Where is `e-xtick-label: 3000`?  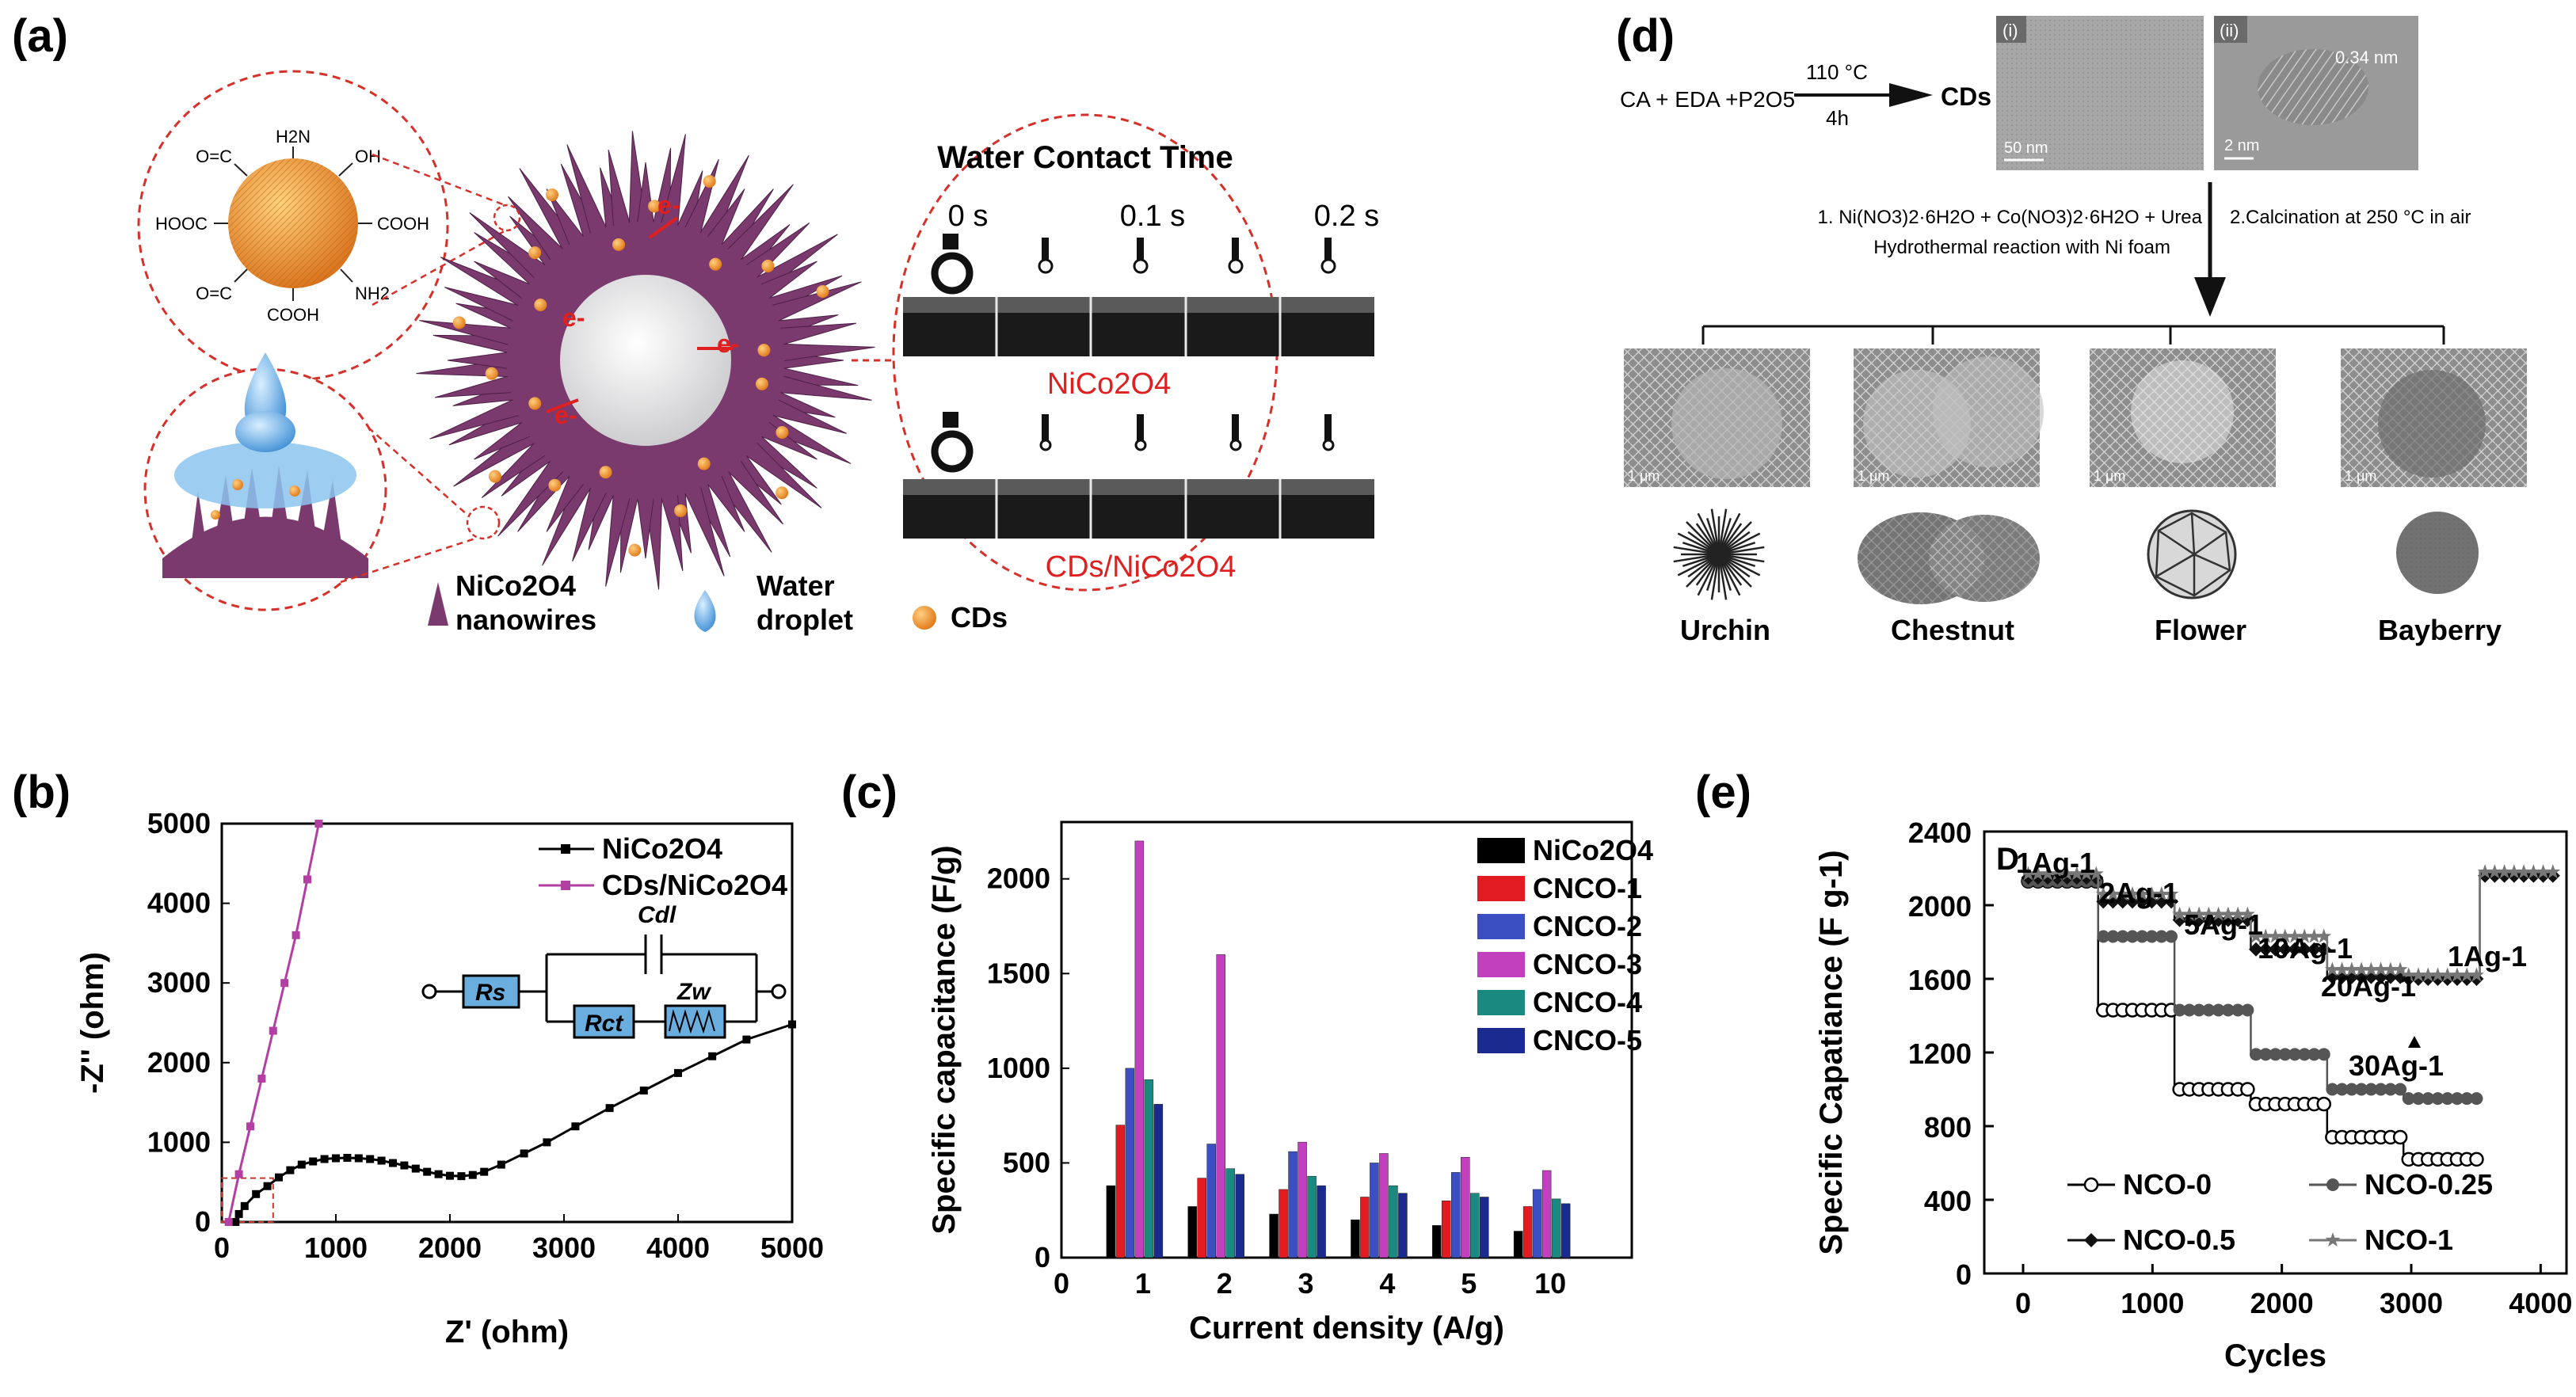 e-xtick-label: 3000 is located at coordinates (2411, 1303).